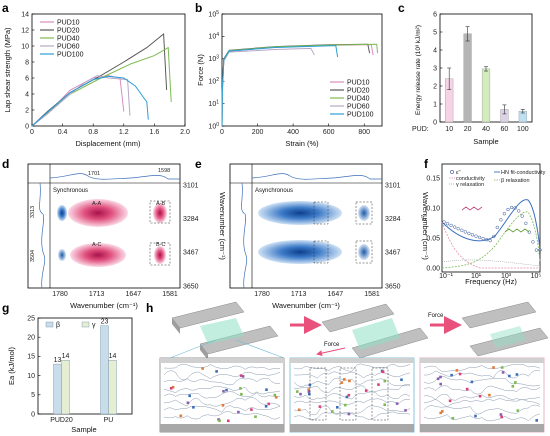  Describe the element at coordinates (358, 82) in the screenshot. I see `legend-label: PUD10` at that location.